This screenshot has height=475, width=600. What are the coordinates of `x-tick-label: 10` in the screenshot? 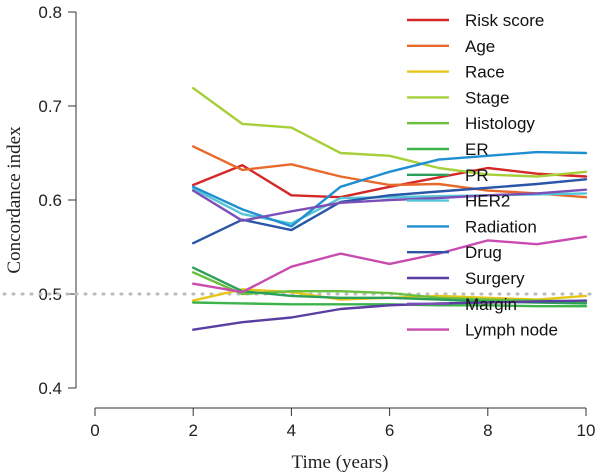 It's located at (586, 430).